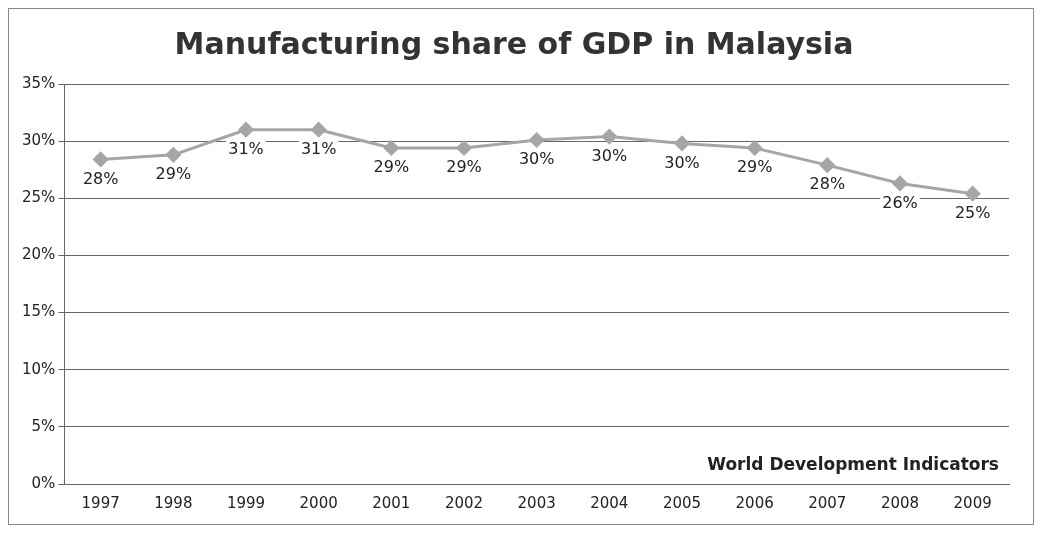  What do you see at coordinates (853, 463) in the screenshot?
I see `annotation: World Development Indicators` at bounding box center [853, 463].